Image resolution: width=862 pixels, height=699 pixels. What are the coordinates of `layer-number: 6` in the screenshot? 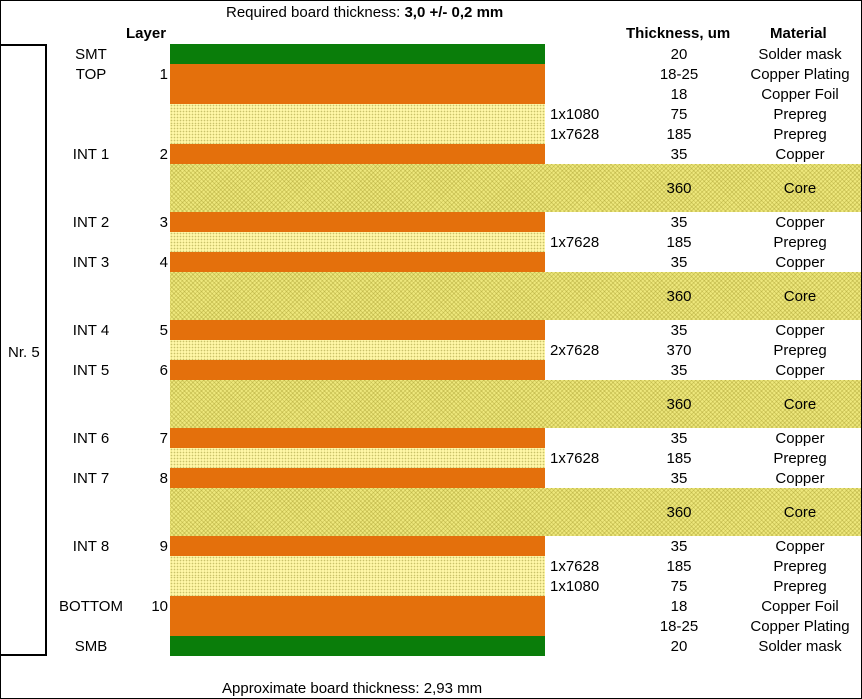 It's located at (163, 370).